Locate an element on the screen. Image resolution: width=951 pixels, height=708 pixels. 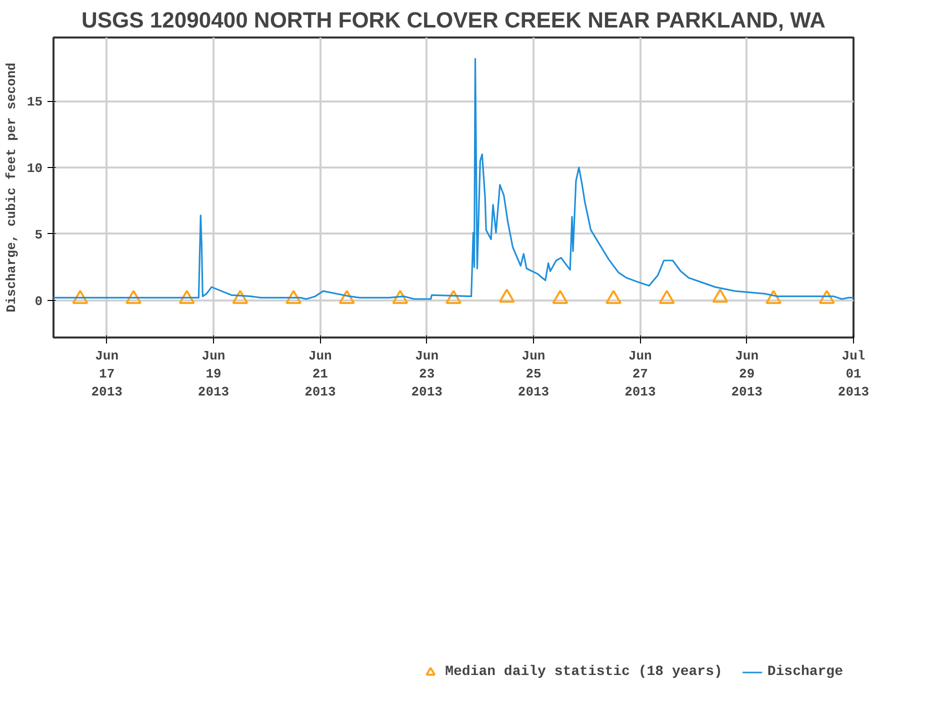
x-tick-label: Jun 23 2013 is located at coordinates (427, 374).